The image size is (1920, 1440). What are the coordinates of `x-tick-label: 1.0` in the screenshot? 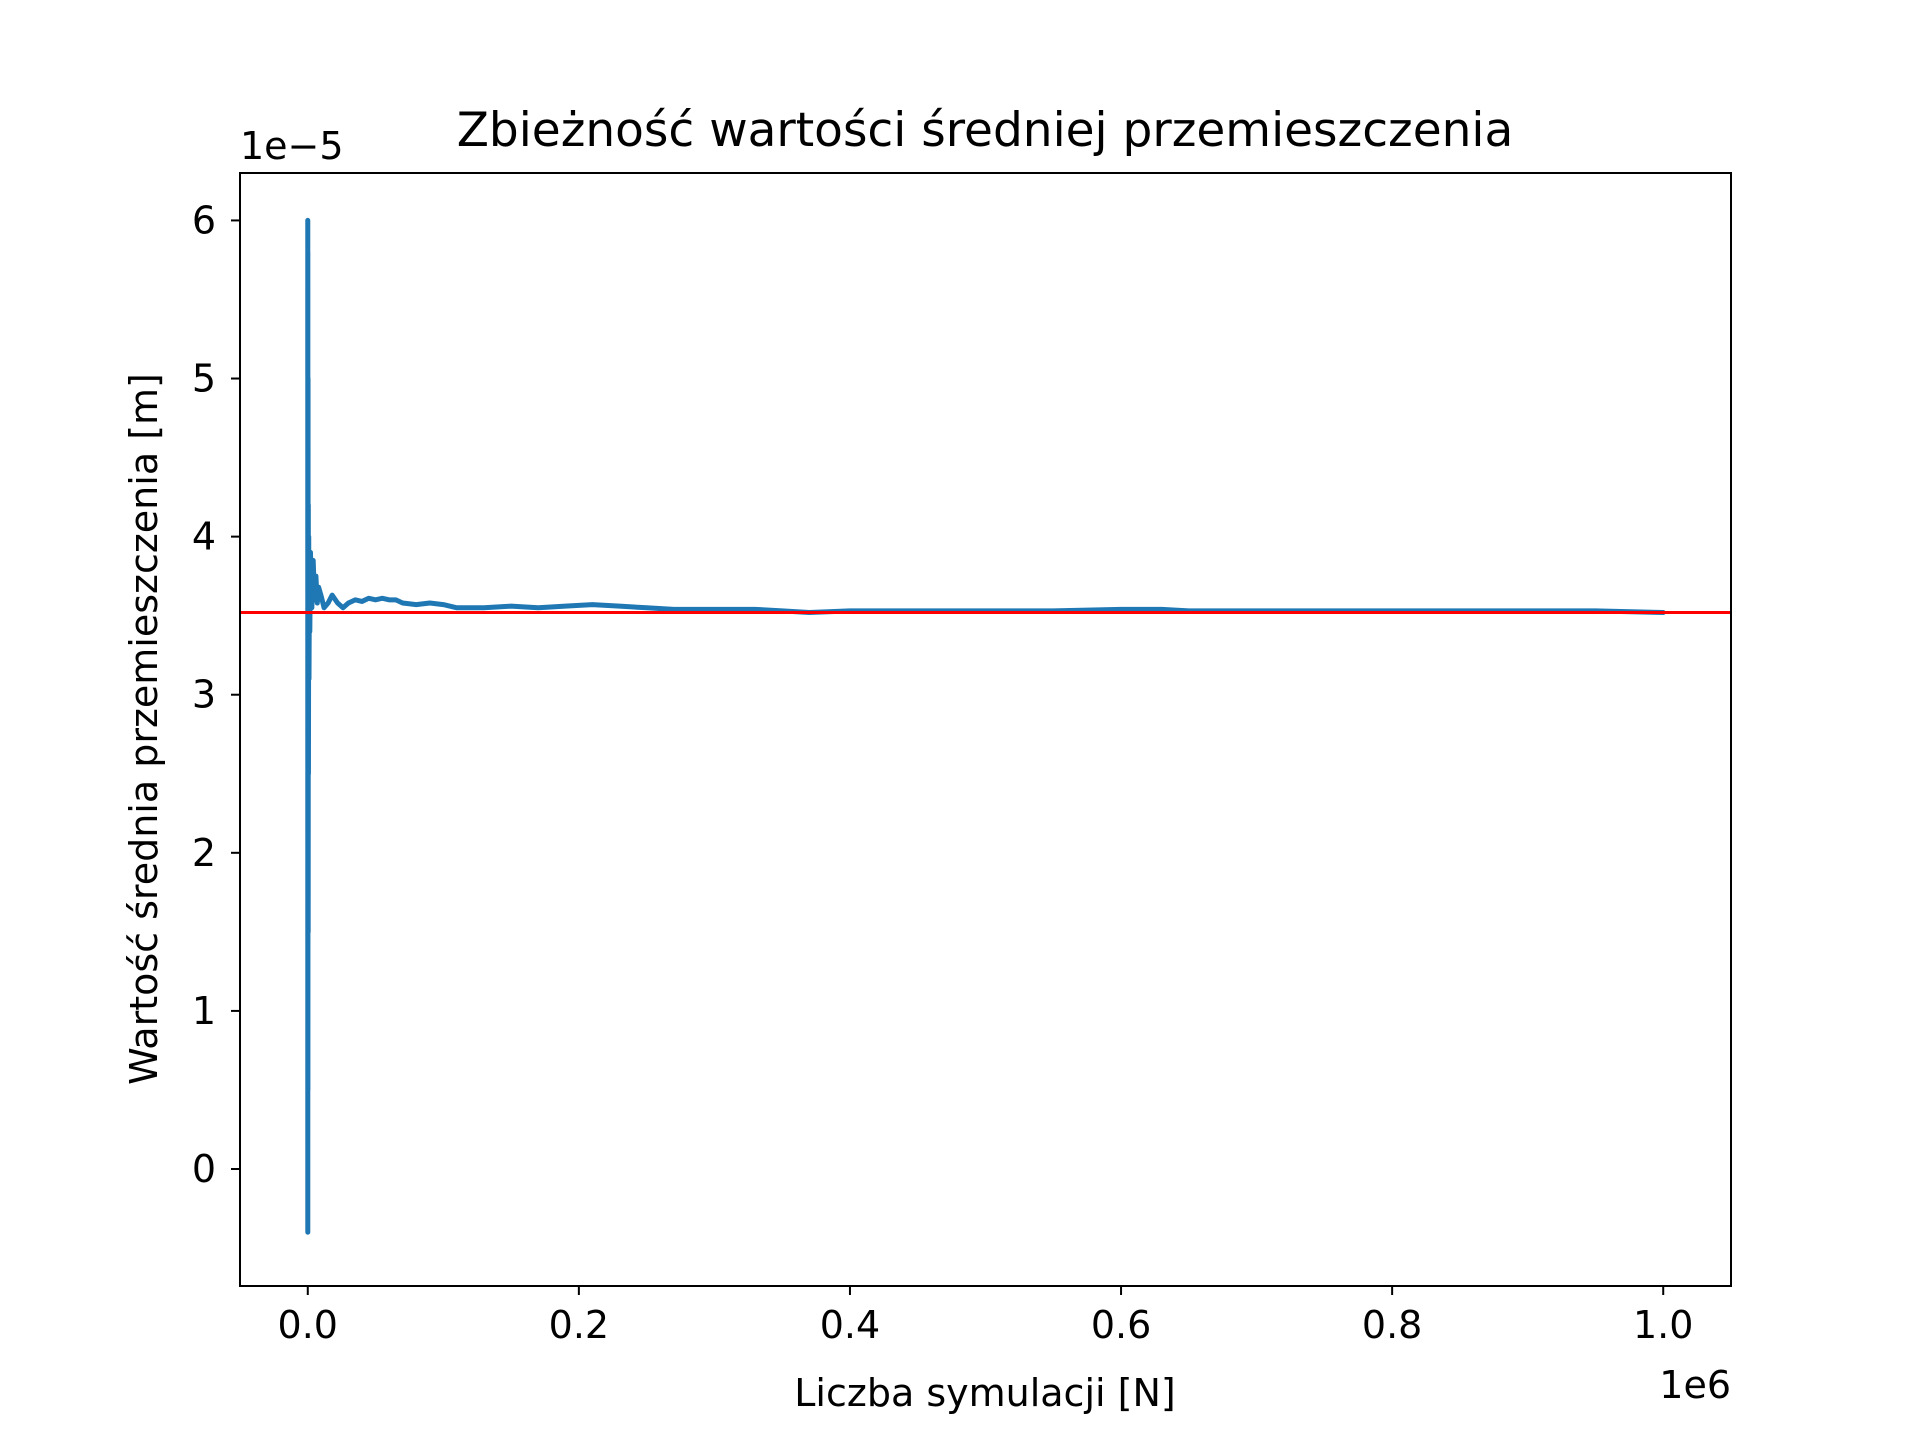 It's located at (1663, 1325).